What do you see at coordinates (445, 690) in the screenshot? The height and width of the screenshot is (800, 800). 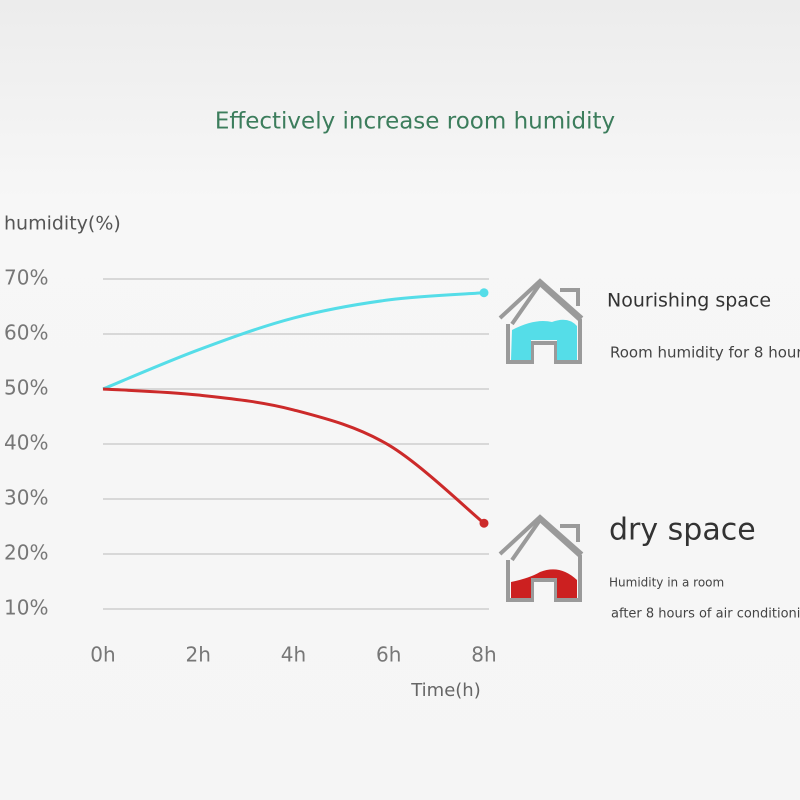 I see `x-axis-label: Time(h)` at bounding box center [445, 690].